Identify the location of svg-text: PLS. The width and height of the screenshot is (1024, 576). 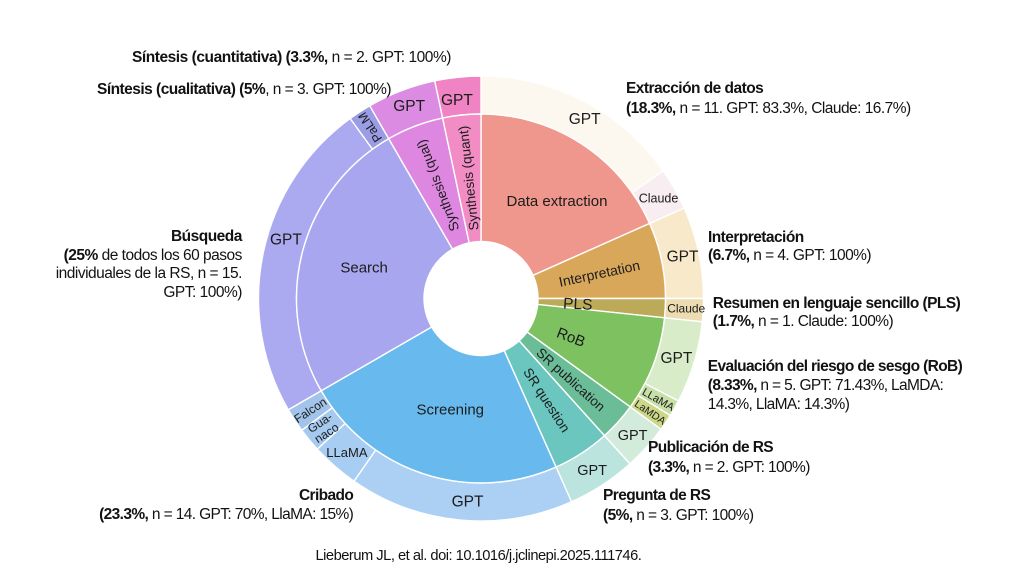
(578, 304).